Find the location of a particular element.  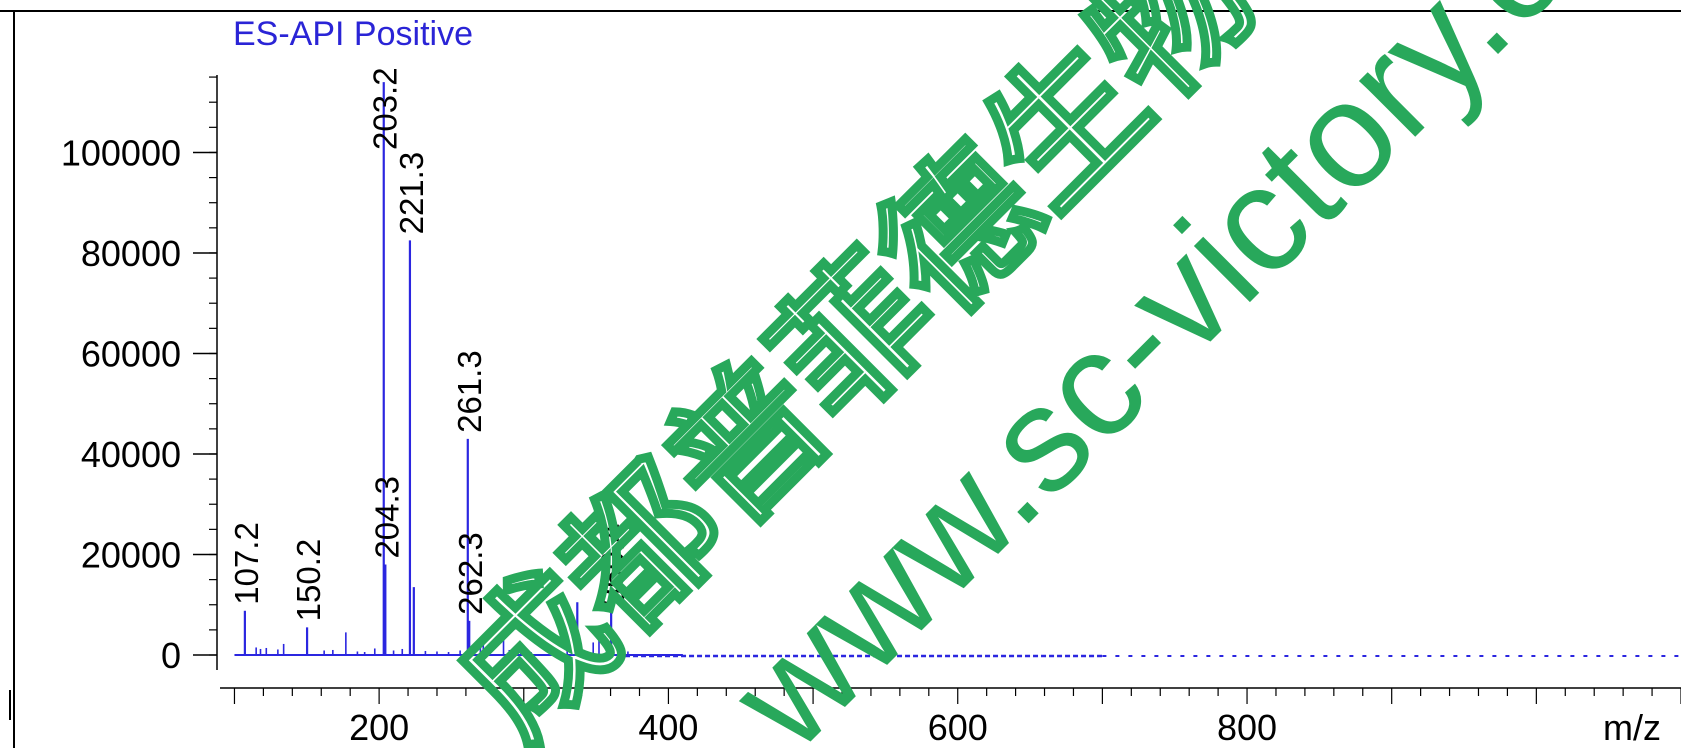

y-axis: 0 20000 40000 60000 80000 100000 is located at coordinates (139, 375).